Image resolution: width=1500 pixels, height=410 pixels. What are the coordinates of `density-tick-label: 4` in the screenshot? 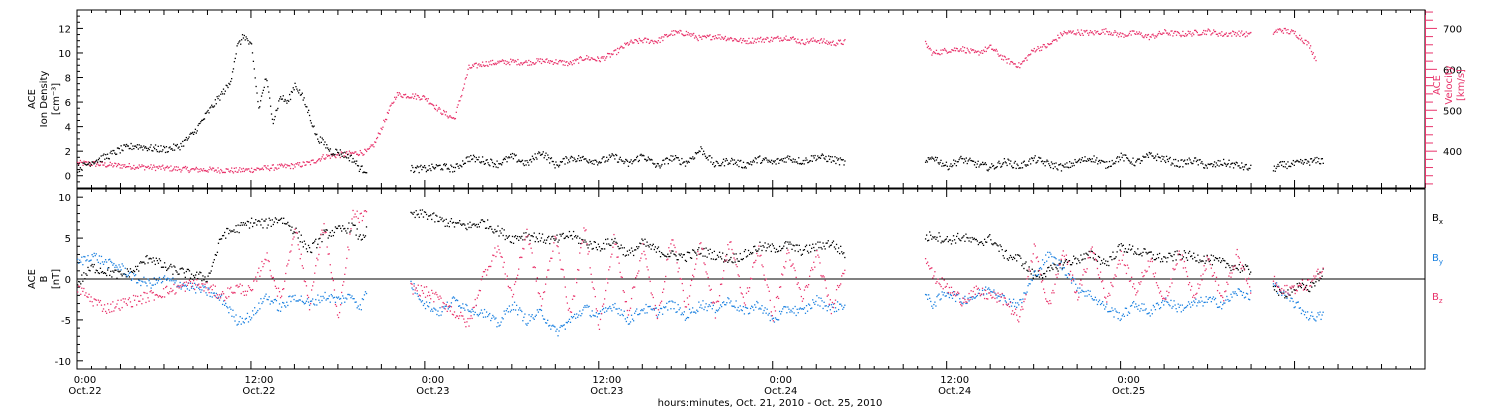 It's located at (68, 128).